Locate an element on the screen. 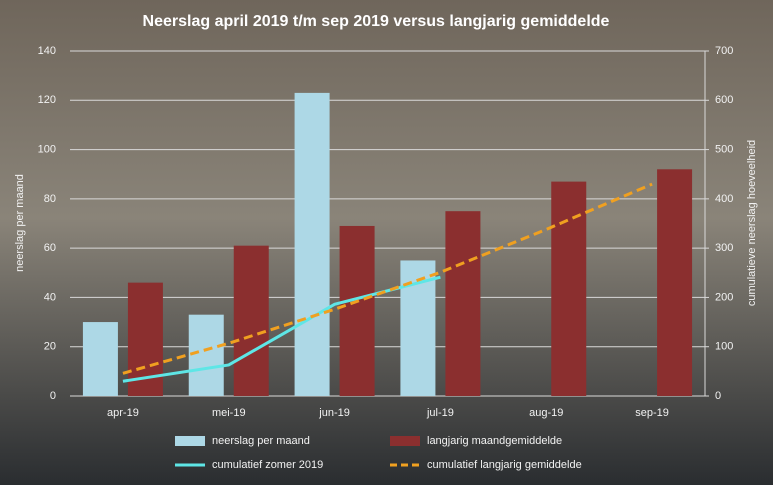 The image size is (773, 485). y-tick-label: 60 is located at coordinates (50, 248).